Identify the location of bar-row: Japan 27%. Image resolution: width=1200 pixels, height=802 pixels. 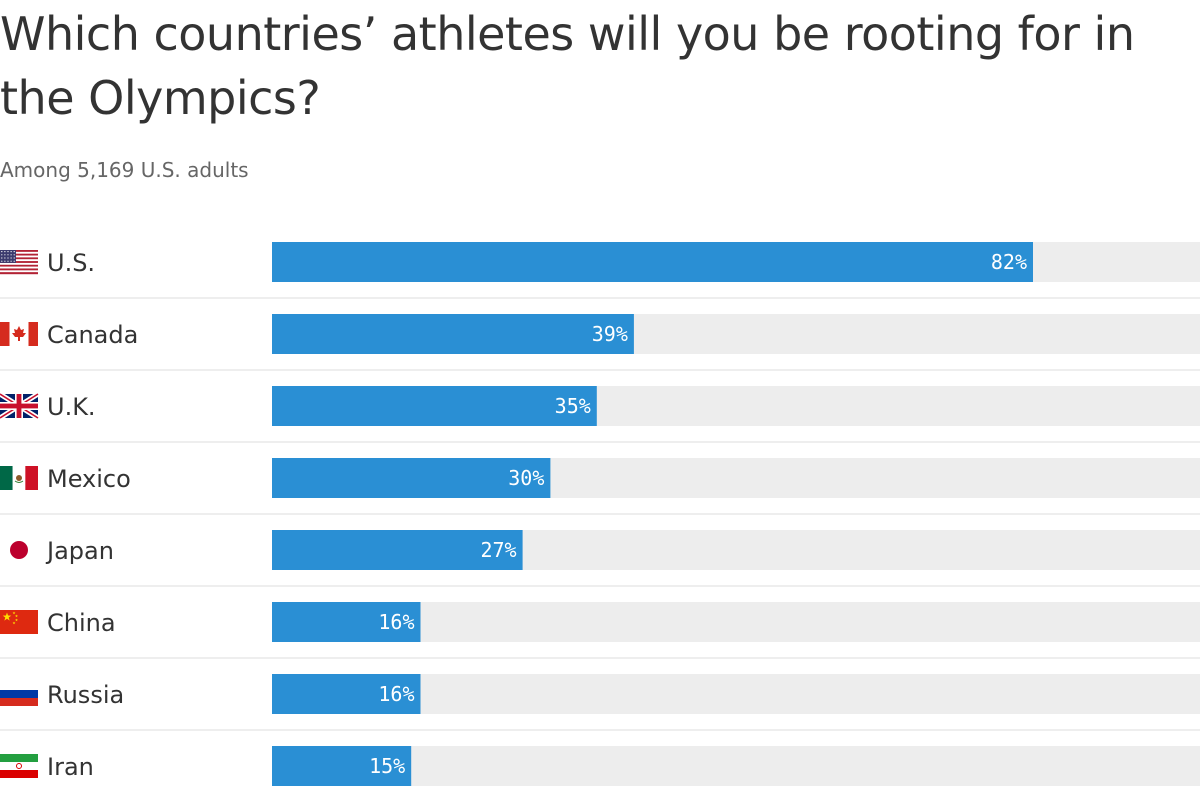
(600, 541).